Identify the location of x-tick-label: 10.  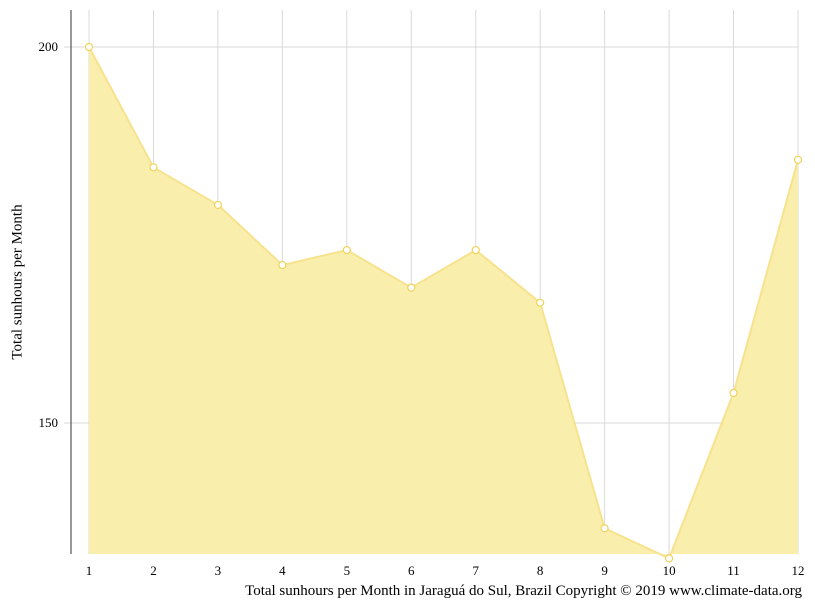
(669, 570).